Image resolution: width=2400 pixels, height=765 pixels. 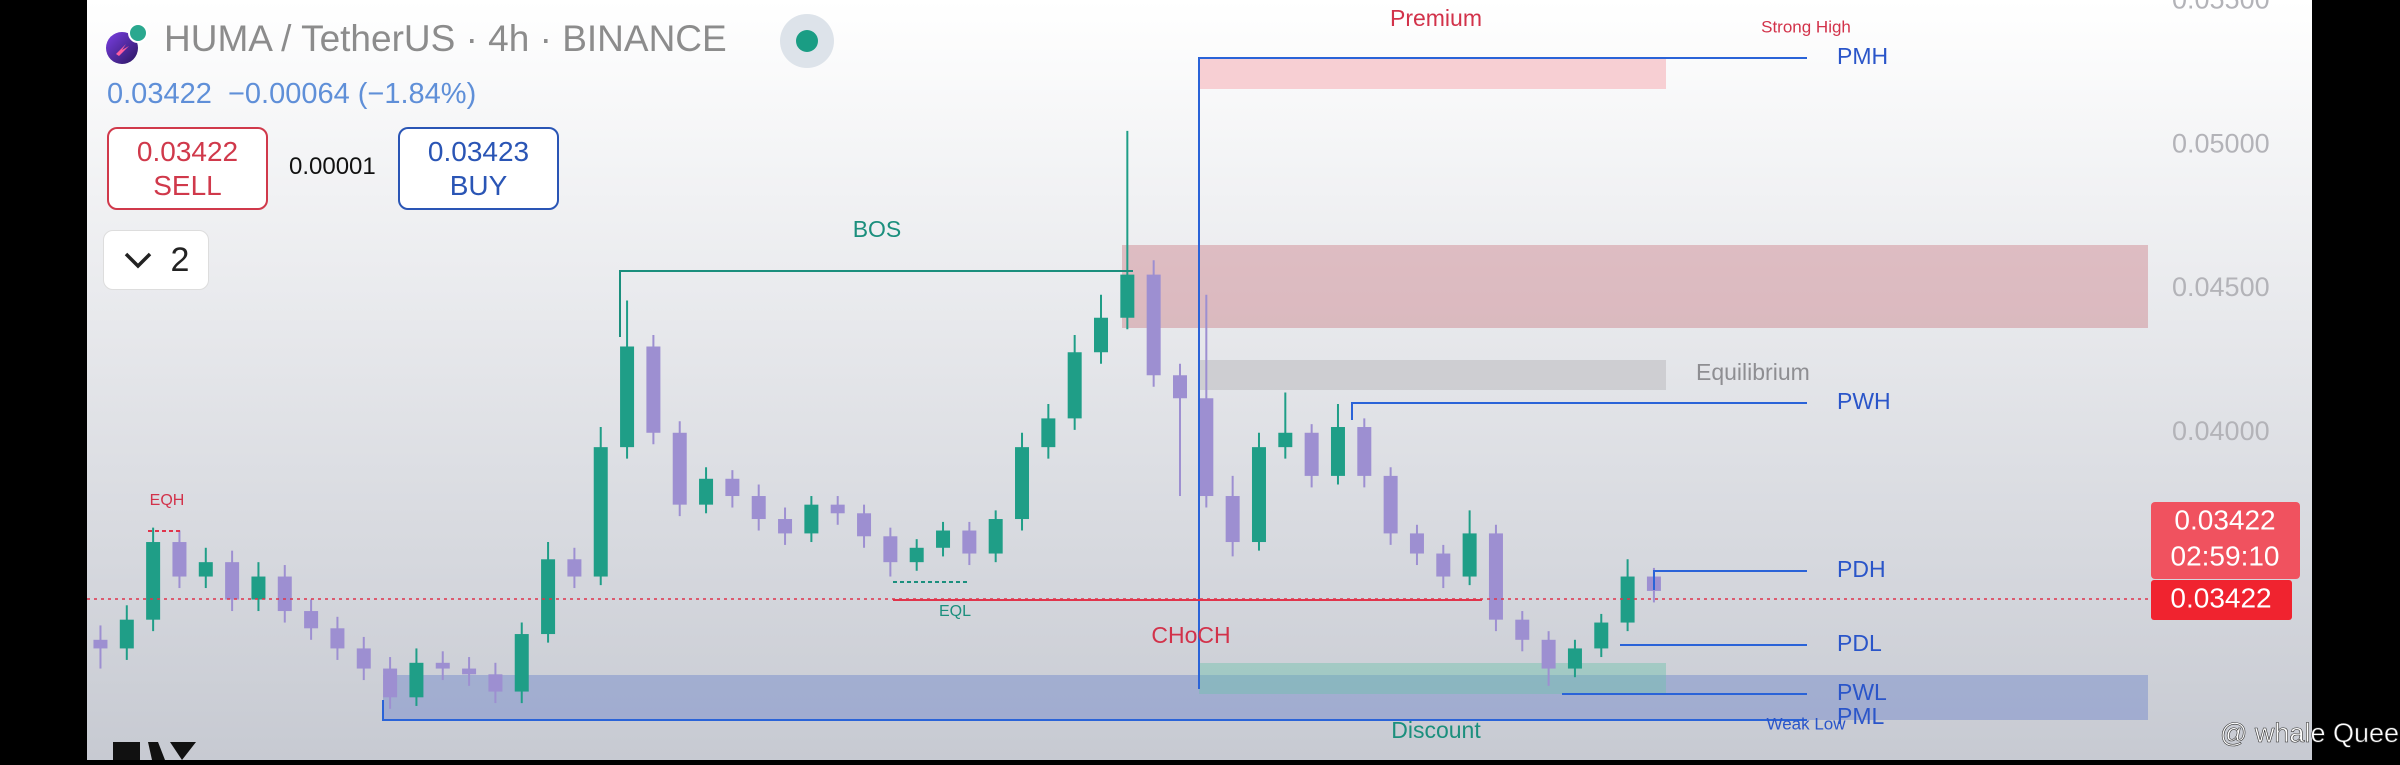 What do you see at coordinates (1859, 643) in the screenshot?
I see `pdl-label: PDL` at bounding box center [1859, 643].